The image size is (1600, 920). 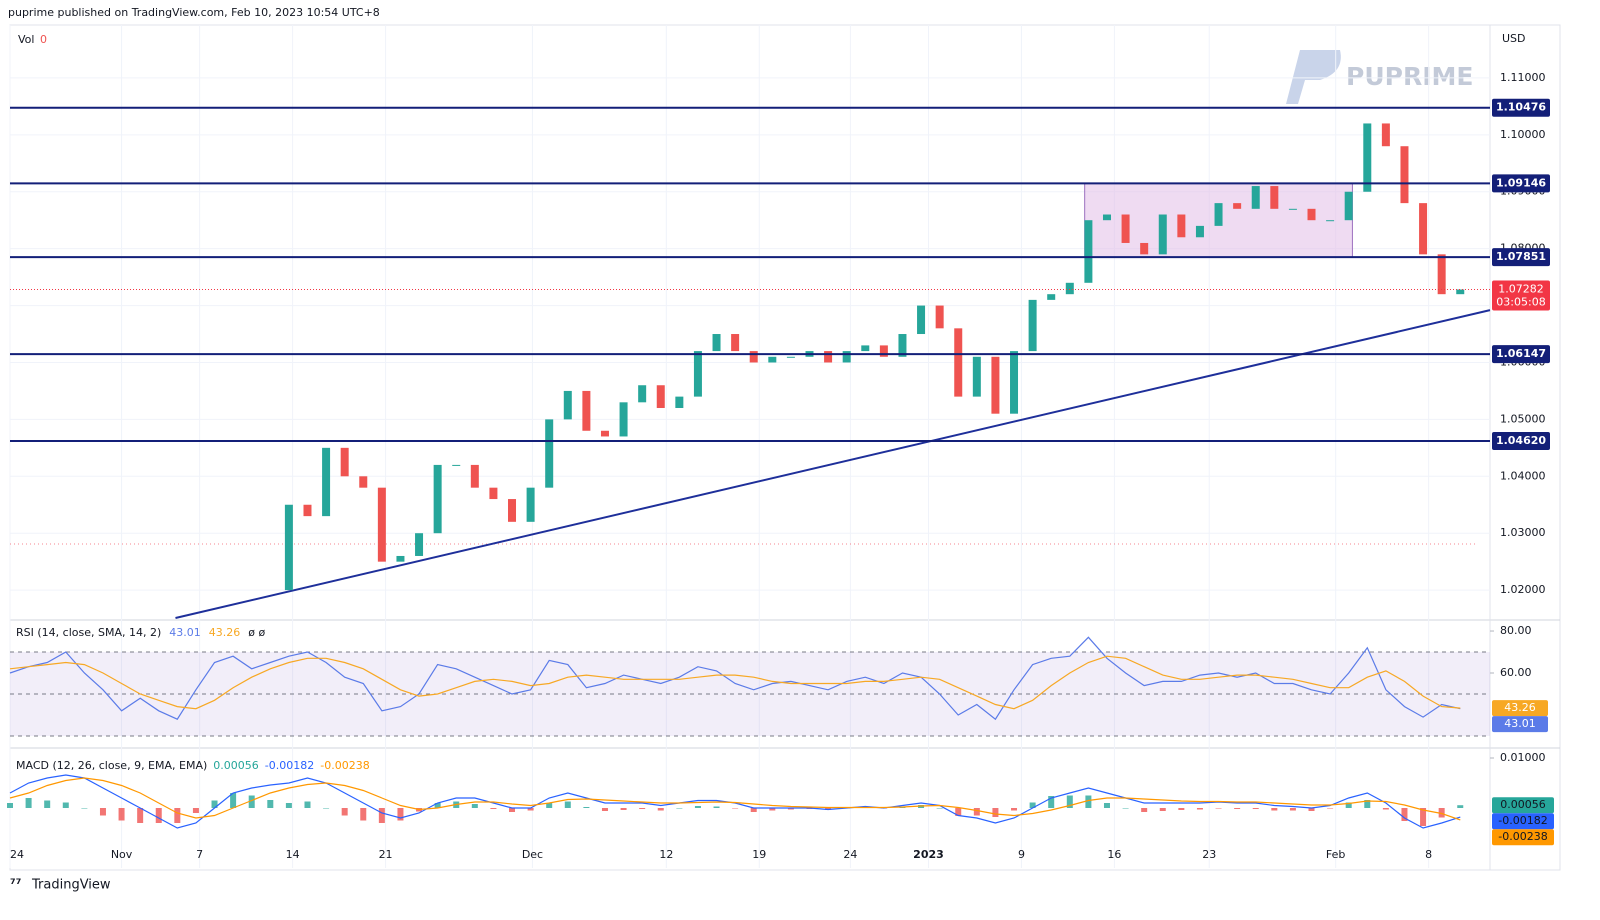 What do you see at coordinates (735, 799) in the screenshot?
I see `macd-line` at bounding box center [735, 799].